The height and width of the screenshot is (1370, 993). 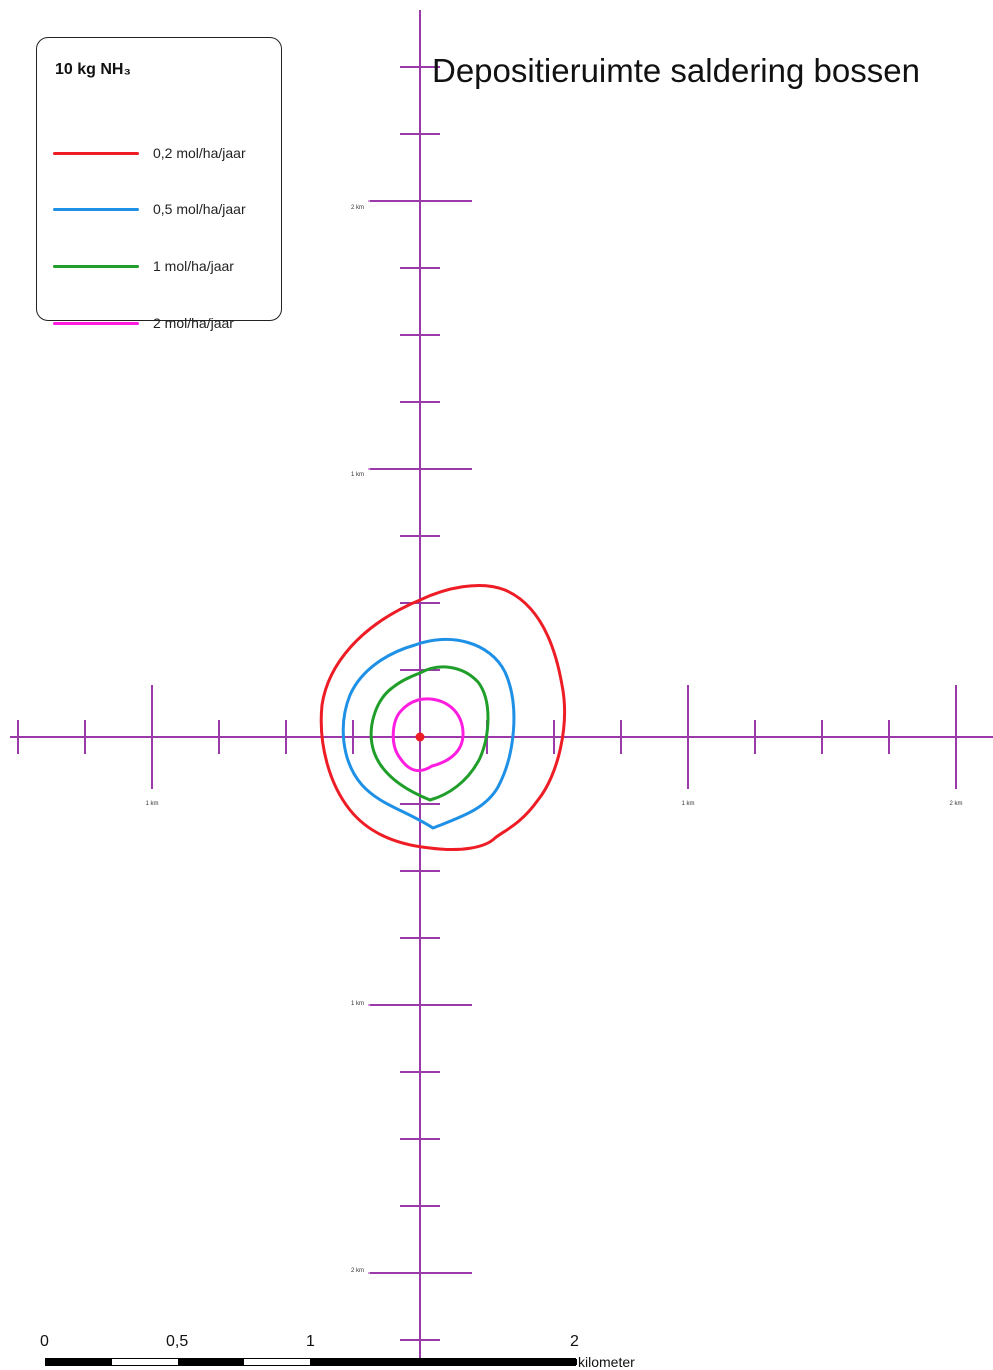 What do you see at coordinates (44, 1341) in the screenshot?
I see `scale-label-0: 0` at bounding box center [44, 1341].